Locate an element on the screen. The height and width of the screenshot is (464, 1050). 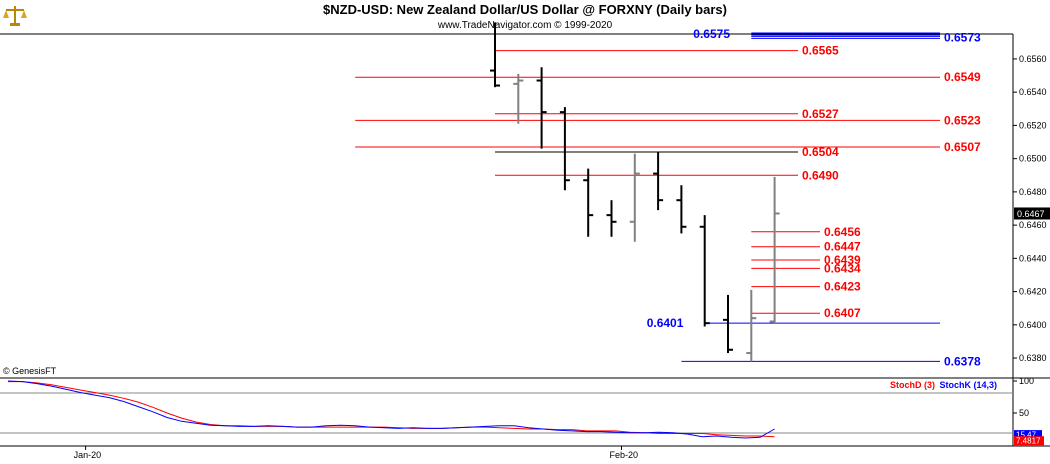
price-tick-label: 0.6420 is located at coordinates (1033, 292).